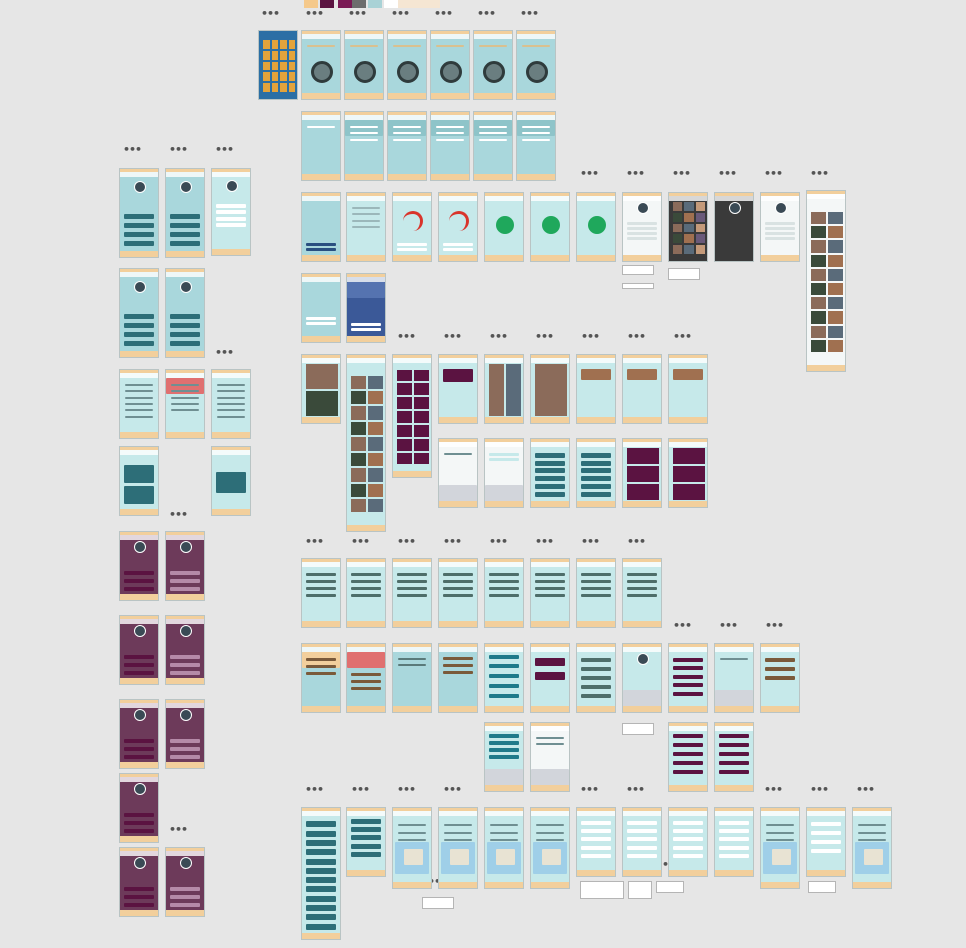 This screenshot has height=948, width=966. What do you see at coordinates (408, 71) in the screenshot?
I see `progress-ring` at bounding box center [408, 71].